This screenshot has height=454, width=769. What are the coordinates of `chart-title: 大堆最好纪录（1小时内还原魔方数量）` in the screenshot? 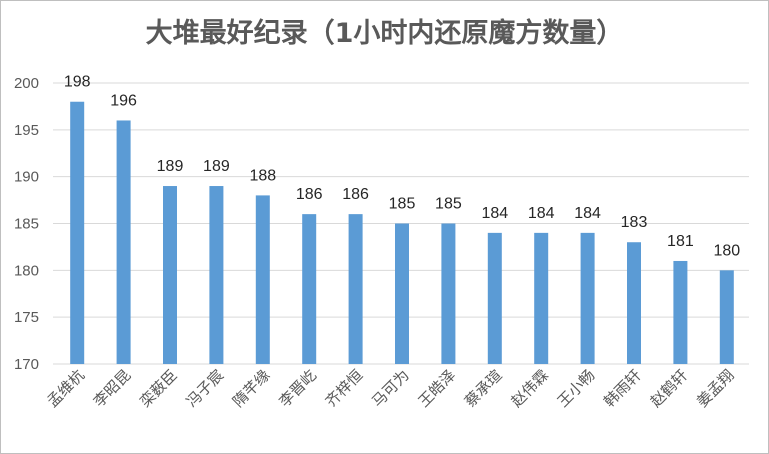 It's located at (384, 33).